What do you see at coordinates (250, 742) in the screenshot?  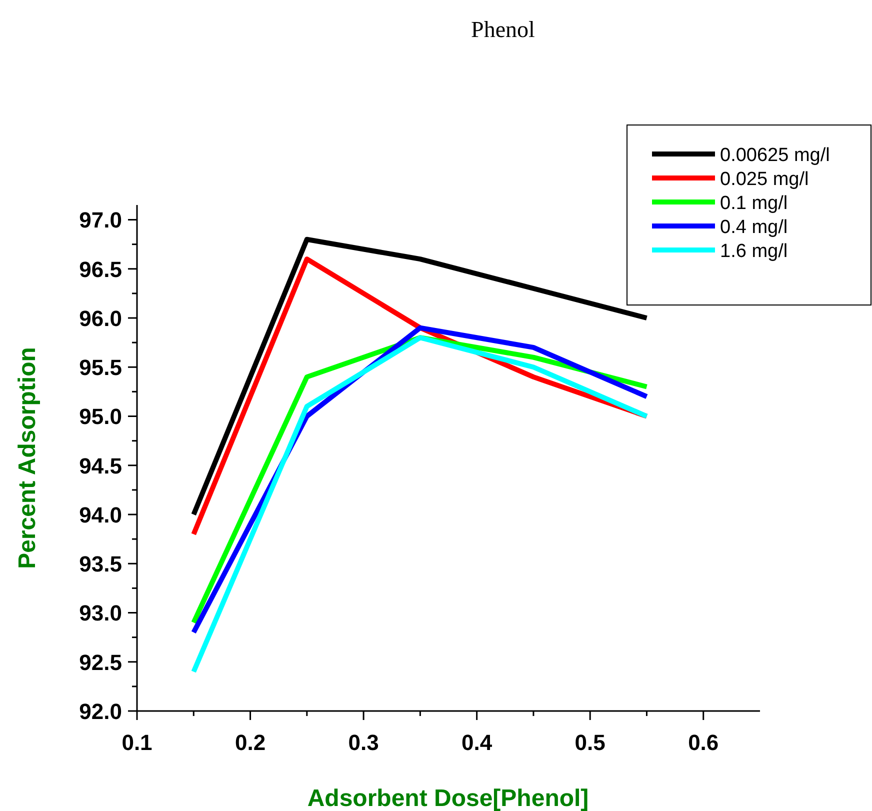 I see `x-tick-label: 0.2` at bounding box center [250, 742].